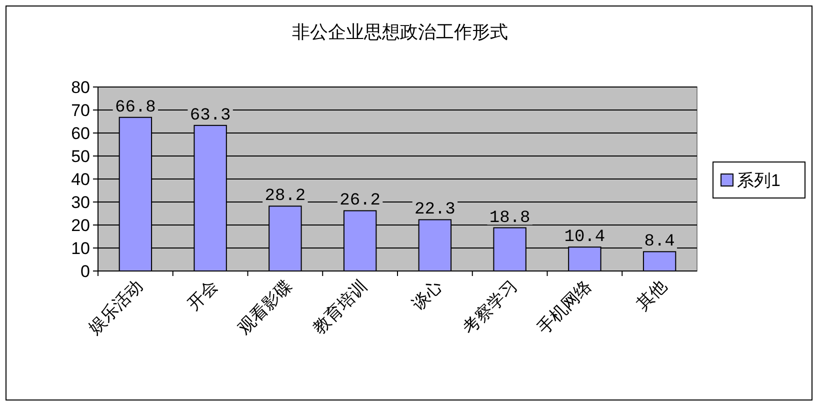 This screenshot has height=406, width=818. Describe the element at coordinates (659, 261) in the screenshot. I see `bar` at that location.